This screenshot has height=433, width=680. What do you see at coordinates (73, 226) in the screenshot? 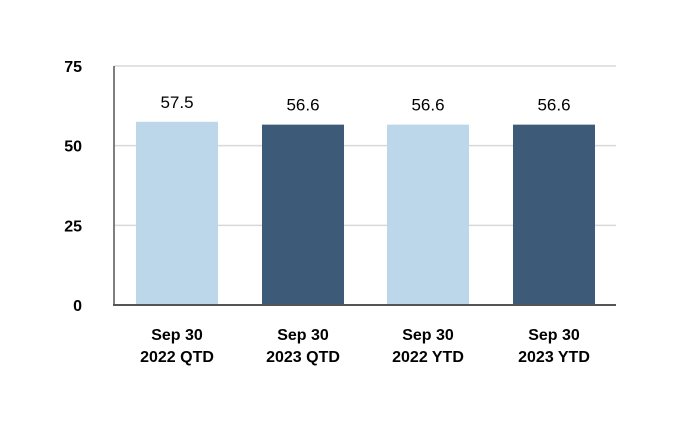
I see `y-tick-label: 25` at bounding box center [73, 226].